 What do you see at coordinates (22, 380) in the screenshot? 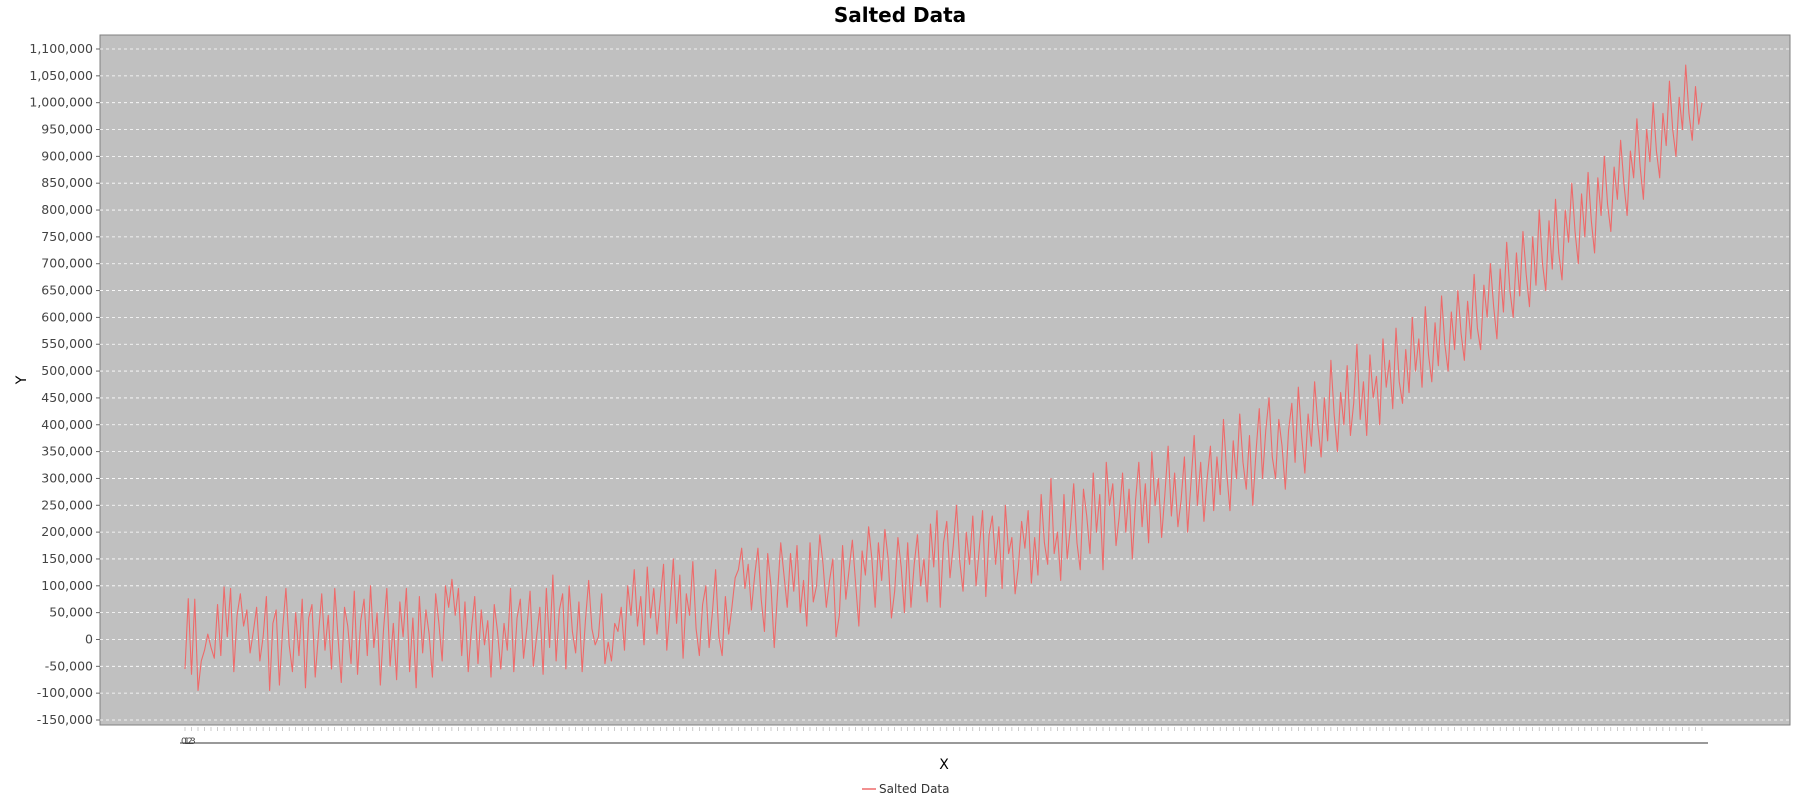
I see `y-axis-label: Y` at bounding box center [22, 380].